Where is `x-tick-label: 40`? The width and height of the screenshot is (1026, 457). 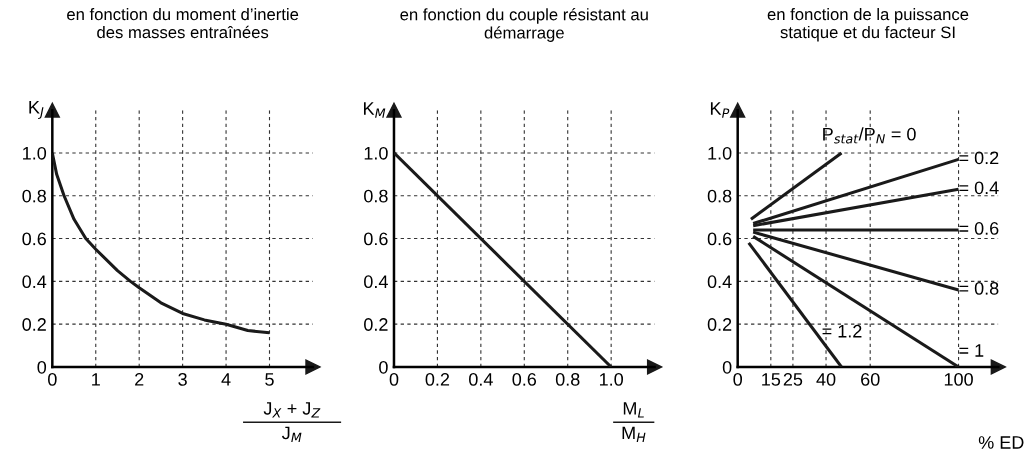 x-tick-label: 40 is located at coordinates (826, 379).